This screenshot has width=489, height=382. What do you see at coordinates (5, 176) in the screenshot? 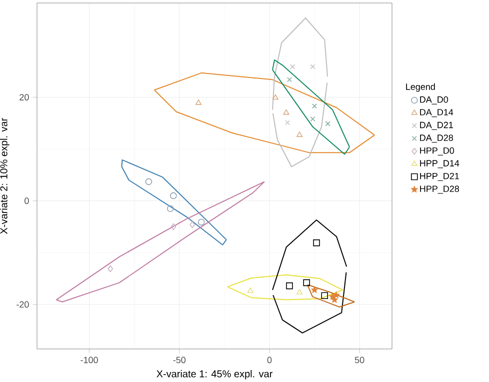
I see `y-axis-title: X-variate 2: 10% expl. var` at bounding box center [5, 176].